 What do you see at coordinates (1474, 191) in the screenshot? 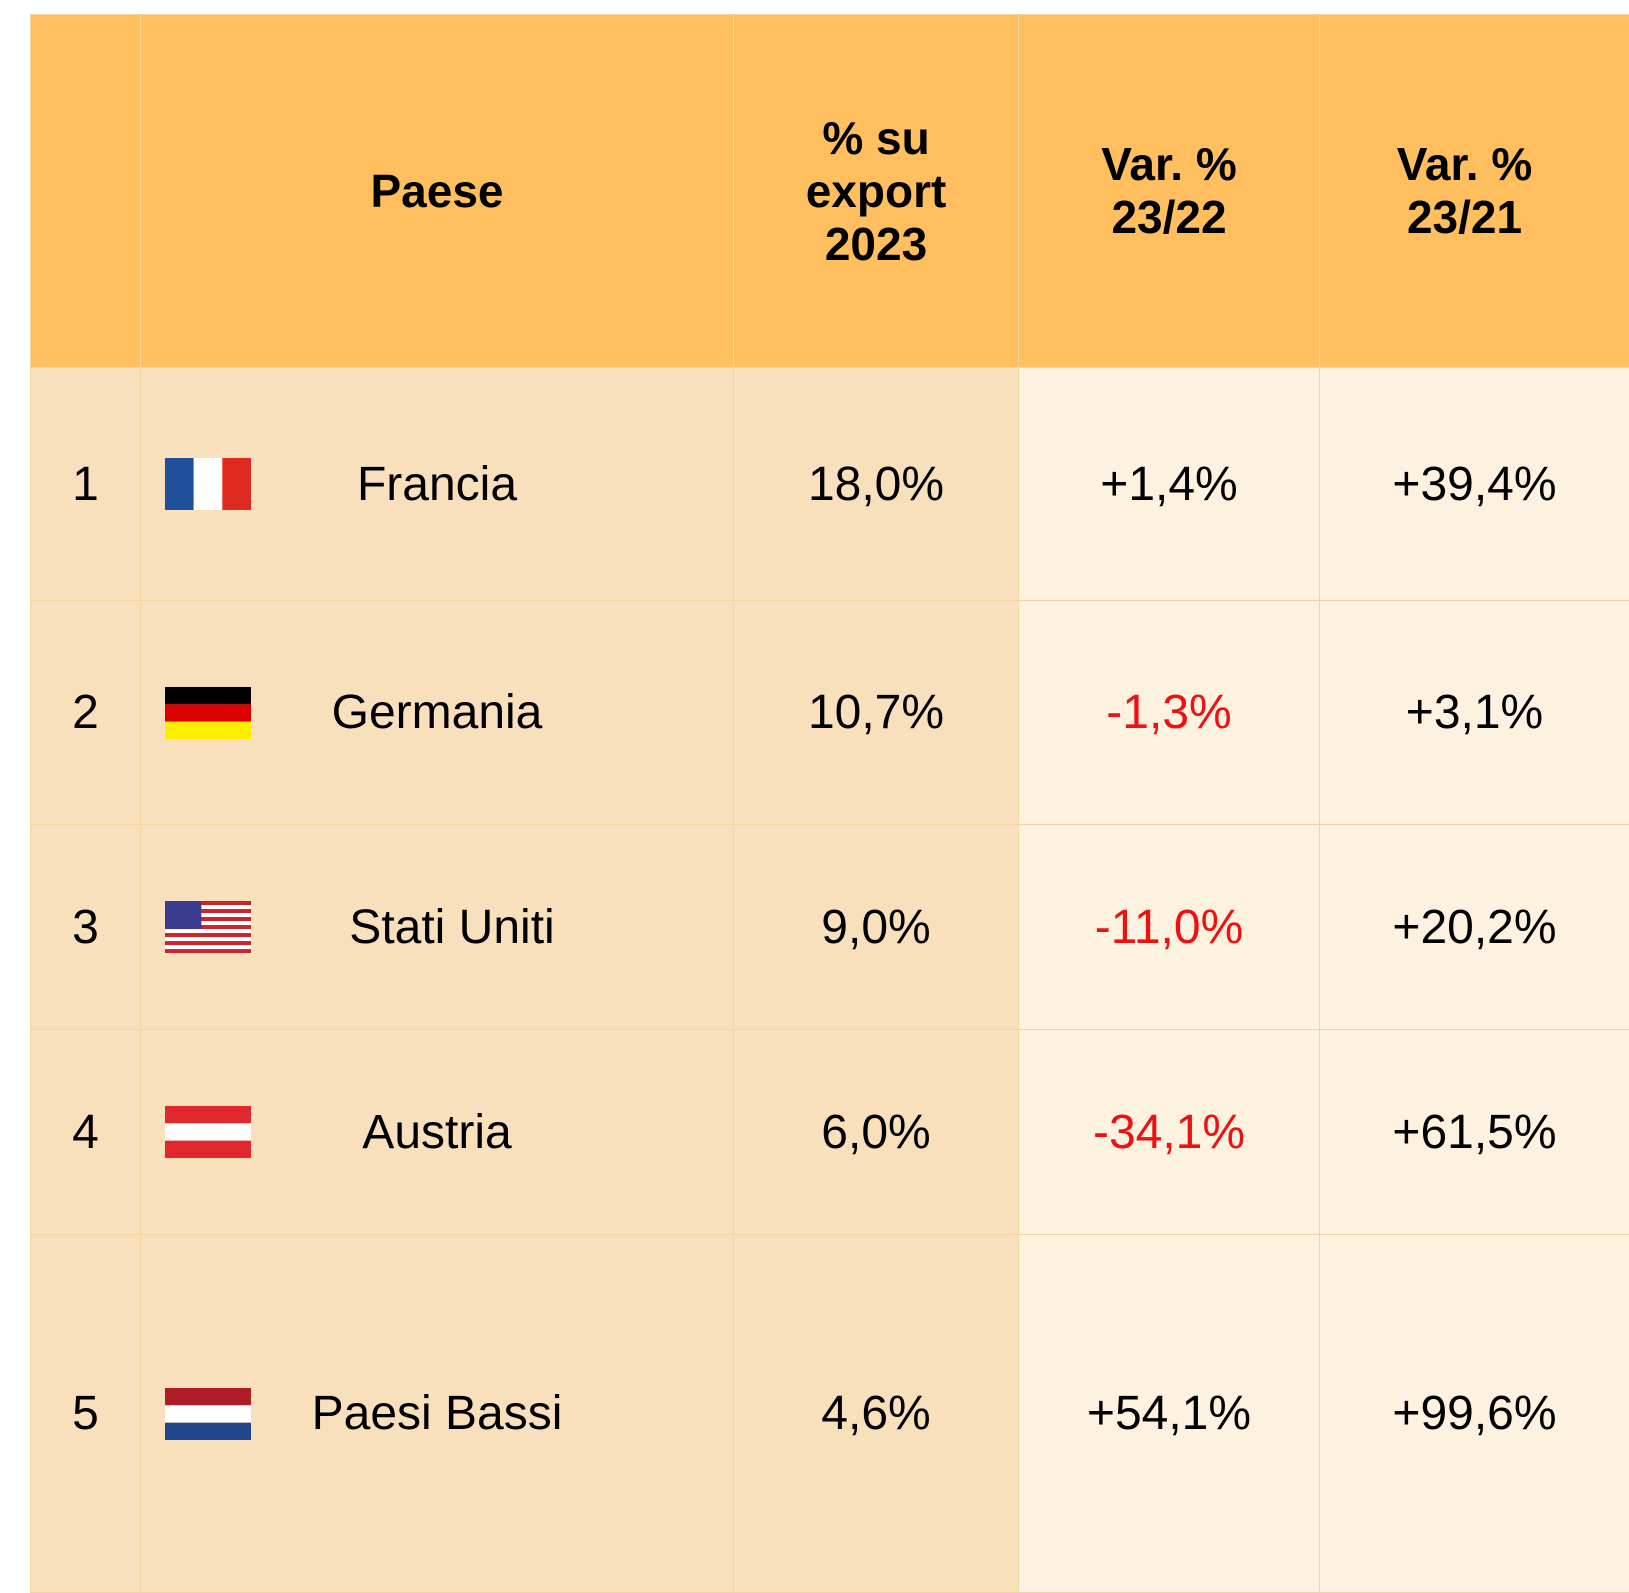
I see `header-cell: Var. % 23/21` at bounding box center [1474, 191].